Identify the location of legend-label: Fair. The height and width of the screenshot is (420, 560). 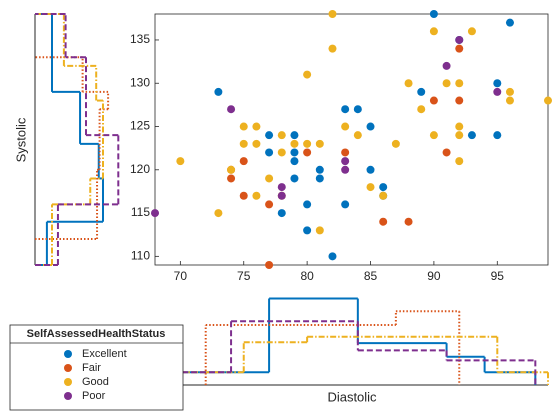
(91, 368).